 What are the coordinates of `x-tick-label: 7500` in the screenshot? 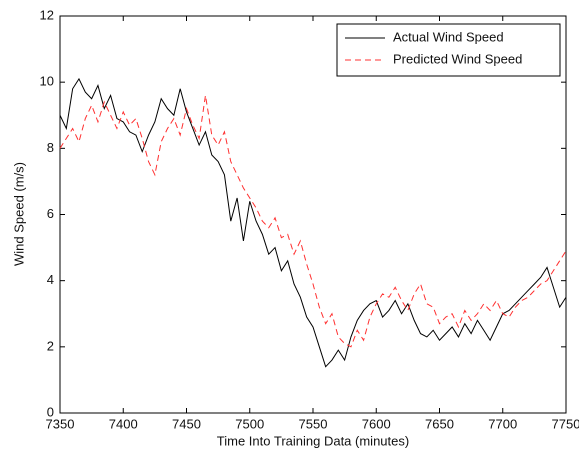 It's located at (249, 423).